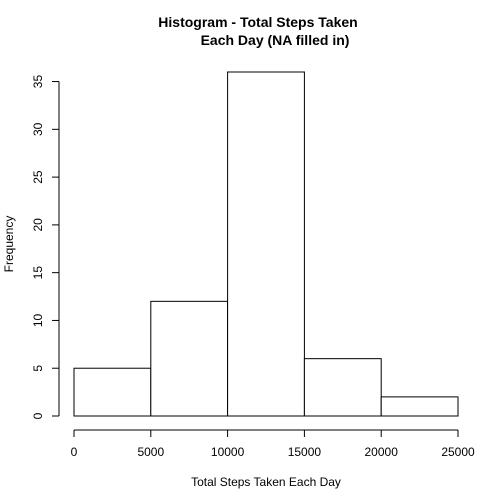  I want to click on y-tick-label-1: 5, so click(38, 368).